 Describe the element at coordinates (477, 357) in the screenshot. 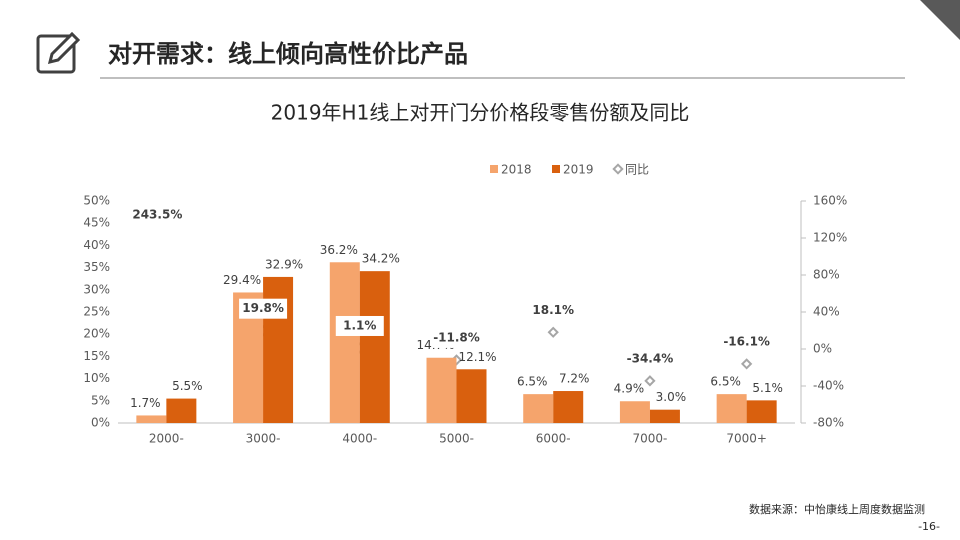

I see `bar-value-label: 12.1%` at that location.